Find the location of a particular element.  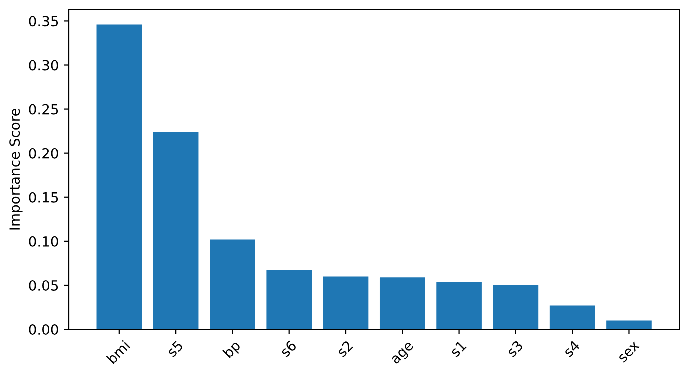

x-tick-label: s3 is located at coordinates (515, 349).